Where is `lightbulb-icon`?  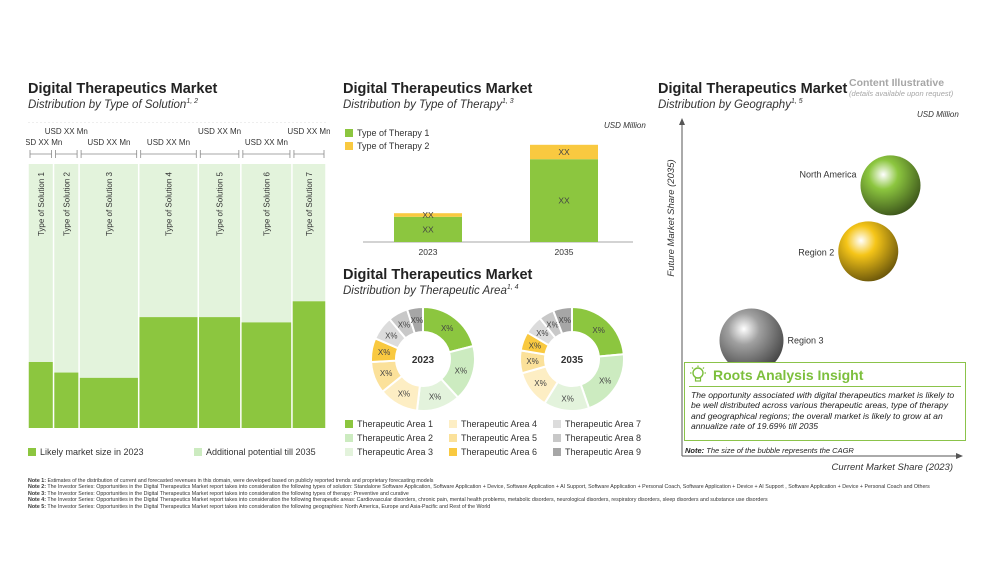 lightbulb-icon is located at coordinates (698, 373).